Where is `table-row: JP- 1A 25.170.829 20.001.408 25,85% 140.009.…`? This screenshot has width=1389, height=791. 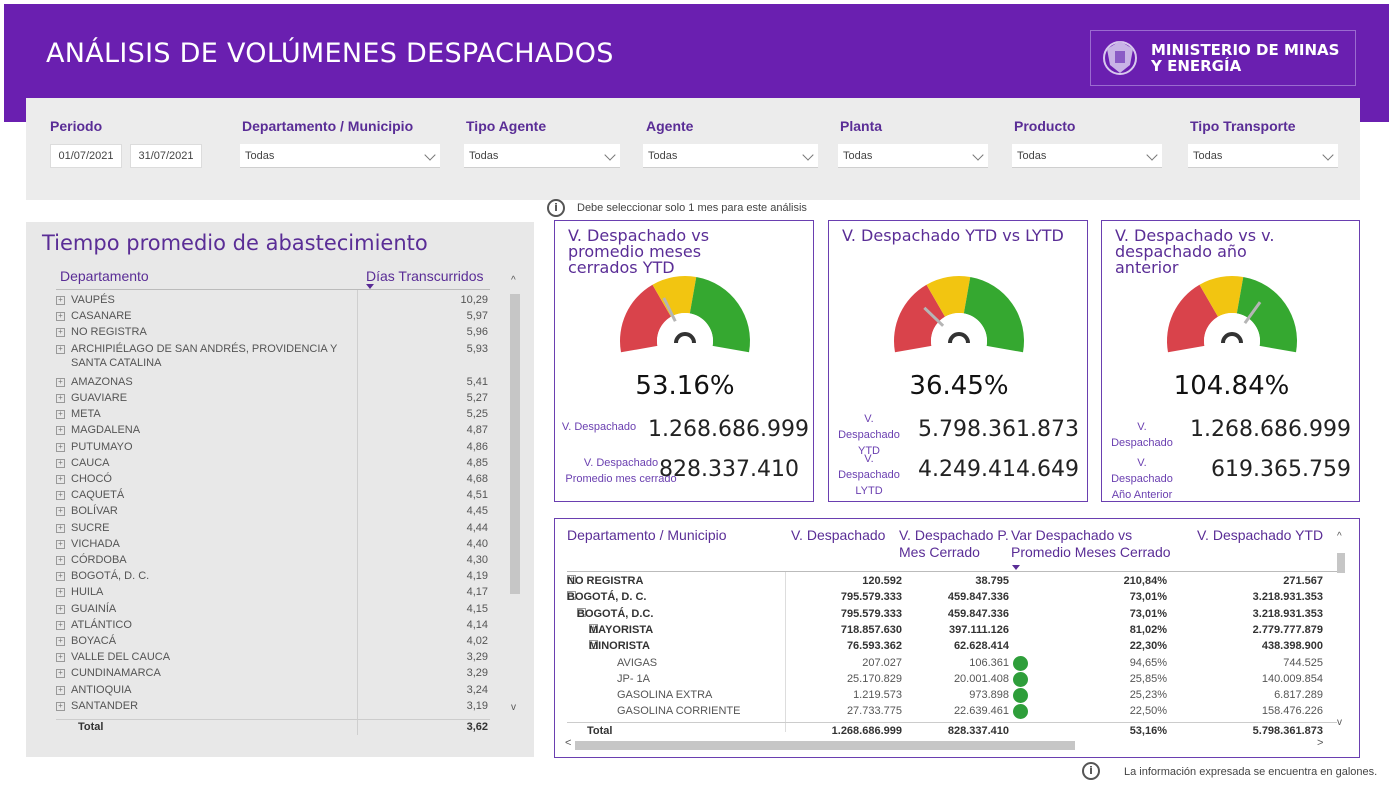
table-row: JP- 1A 25.170.829 20.001.408 25,85% 140.009.… is located at coordinates (952, 680).